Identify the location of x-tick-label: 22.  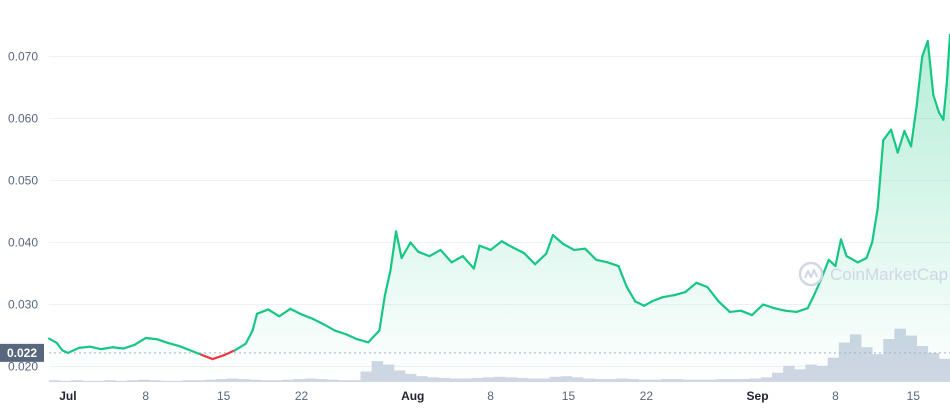
(647, 396).